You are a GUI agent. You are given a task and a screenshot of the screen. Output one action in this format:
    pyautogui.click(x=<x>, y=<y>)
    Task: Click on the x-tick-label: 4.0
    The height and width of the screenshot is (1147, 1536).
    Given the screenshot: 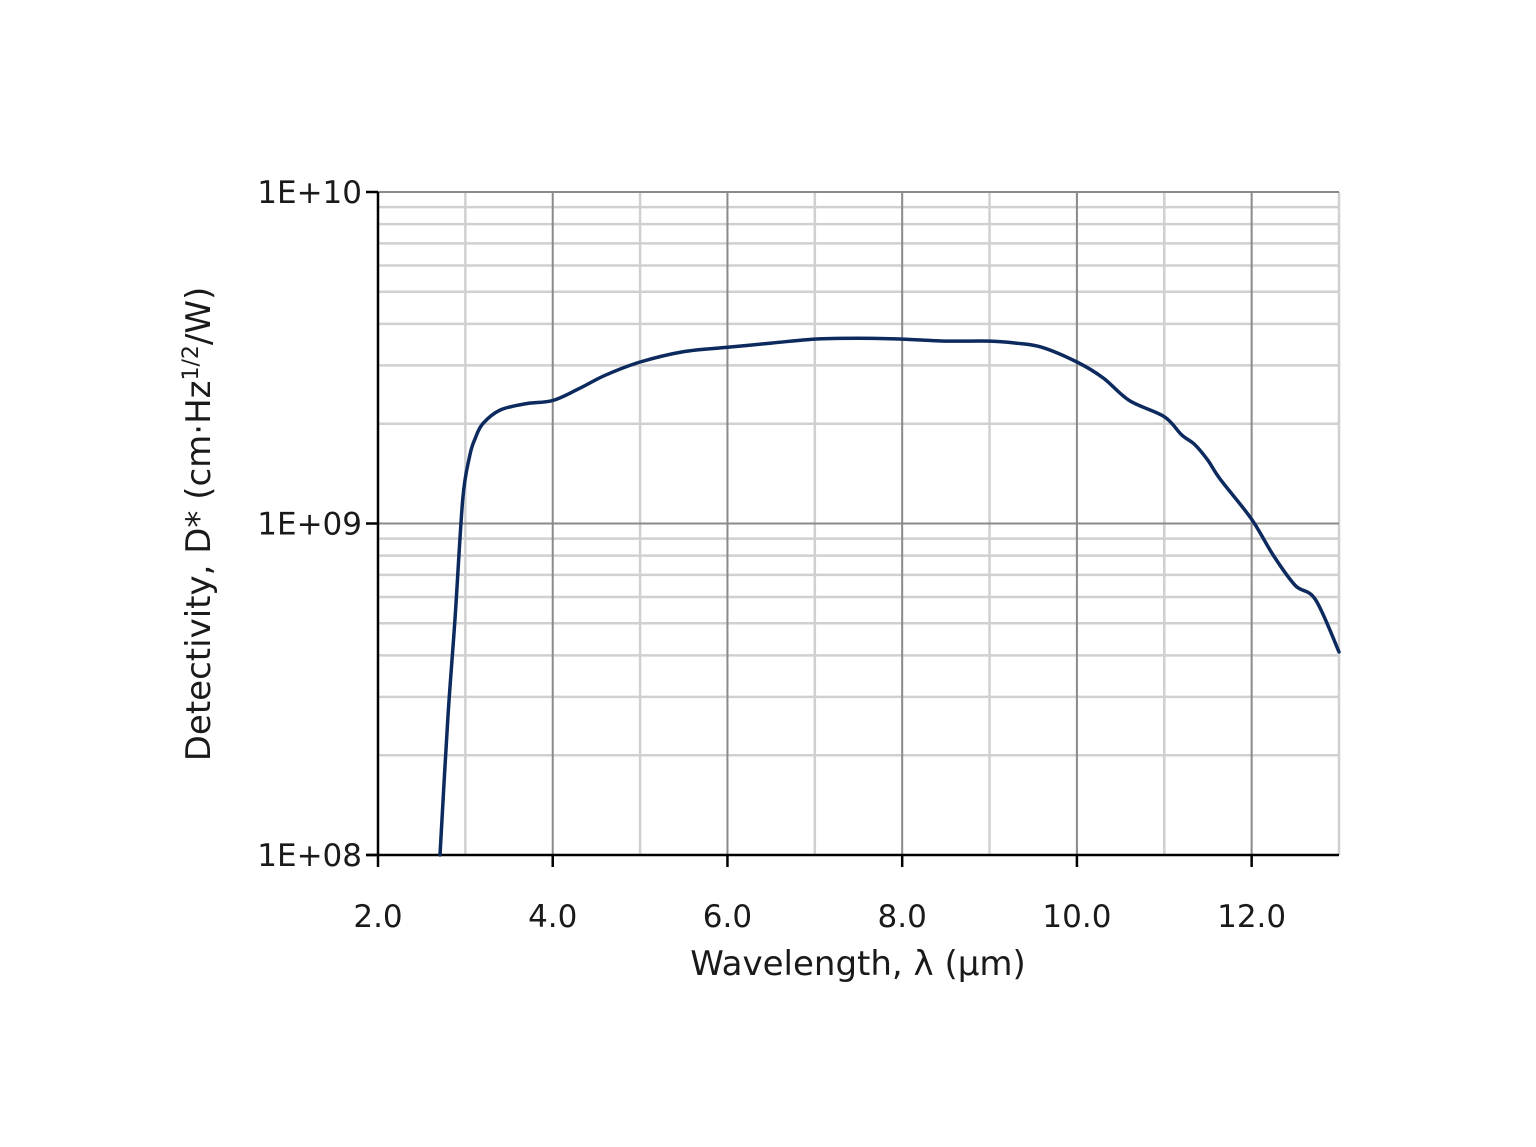 What is the action you would take?
    pyautogui.click(x=552, y=917)
    